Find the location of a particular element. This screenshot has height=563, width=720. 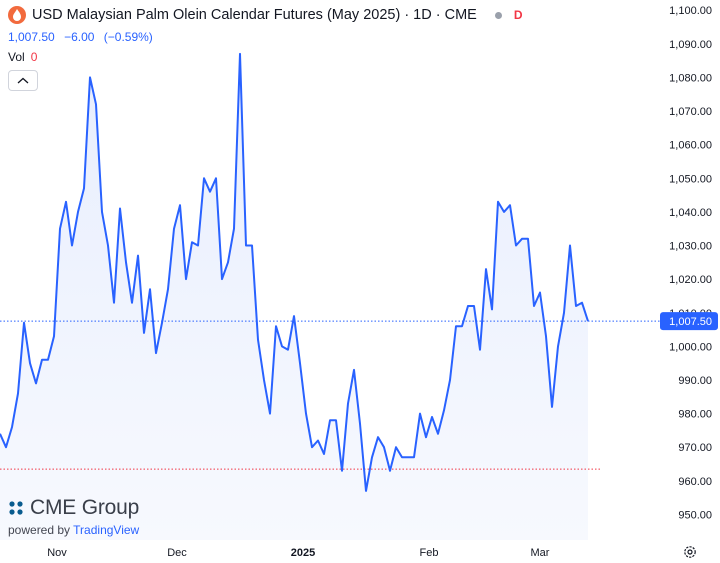

x-tick-label: Dec is located at coordinates (177, 553).